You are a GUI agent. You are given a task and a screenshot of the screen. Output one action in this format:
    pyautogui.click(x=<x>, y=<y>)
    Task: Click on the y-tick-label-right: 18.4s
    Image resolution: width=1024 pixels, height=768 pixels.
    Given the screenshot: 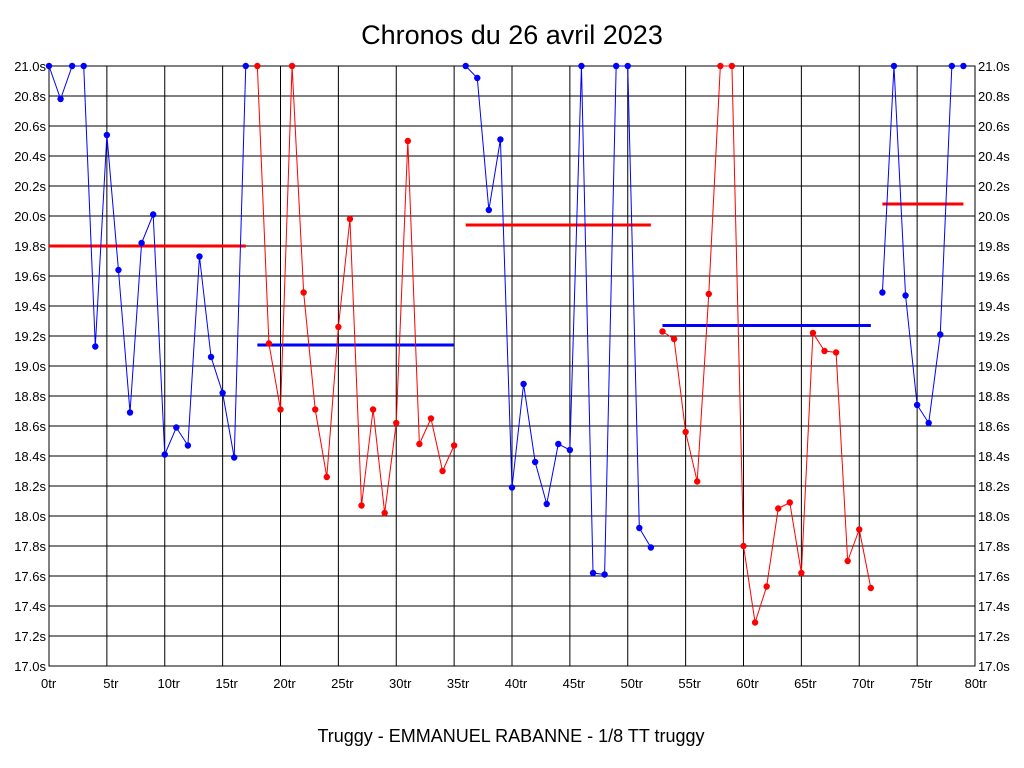 What is the action you would take?
    pyautogui.click(x=994, y=456)
    